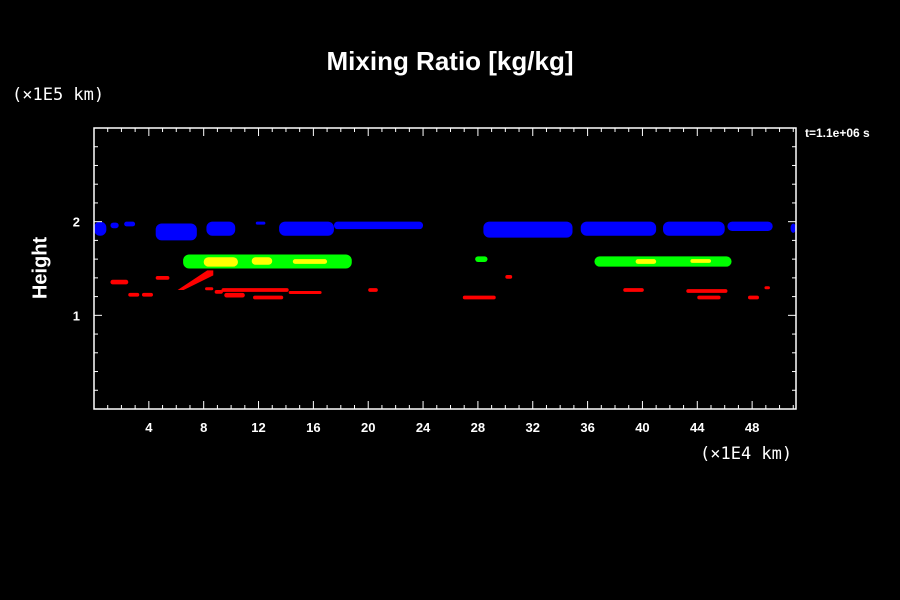 This screenshot has width=900, height=600. I want to click on x-tick-label: 28, so click(478, 427).